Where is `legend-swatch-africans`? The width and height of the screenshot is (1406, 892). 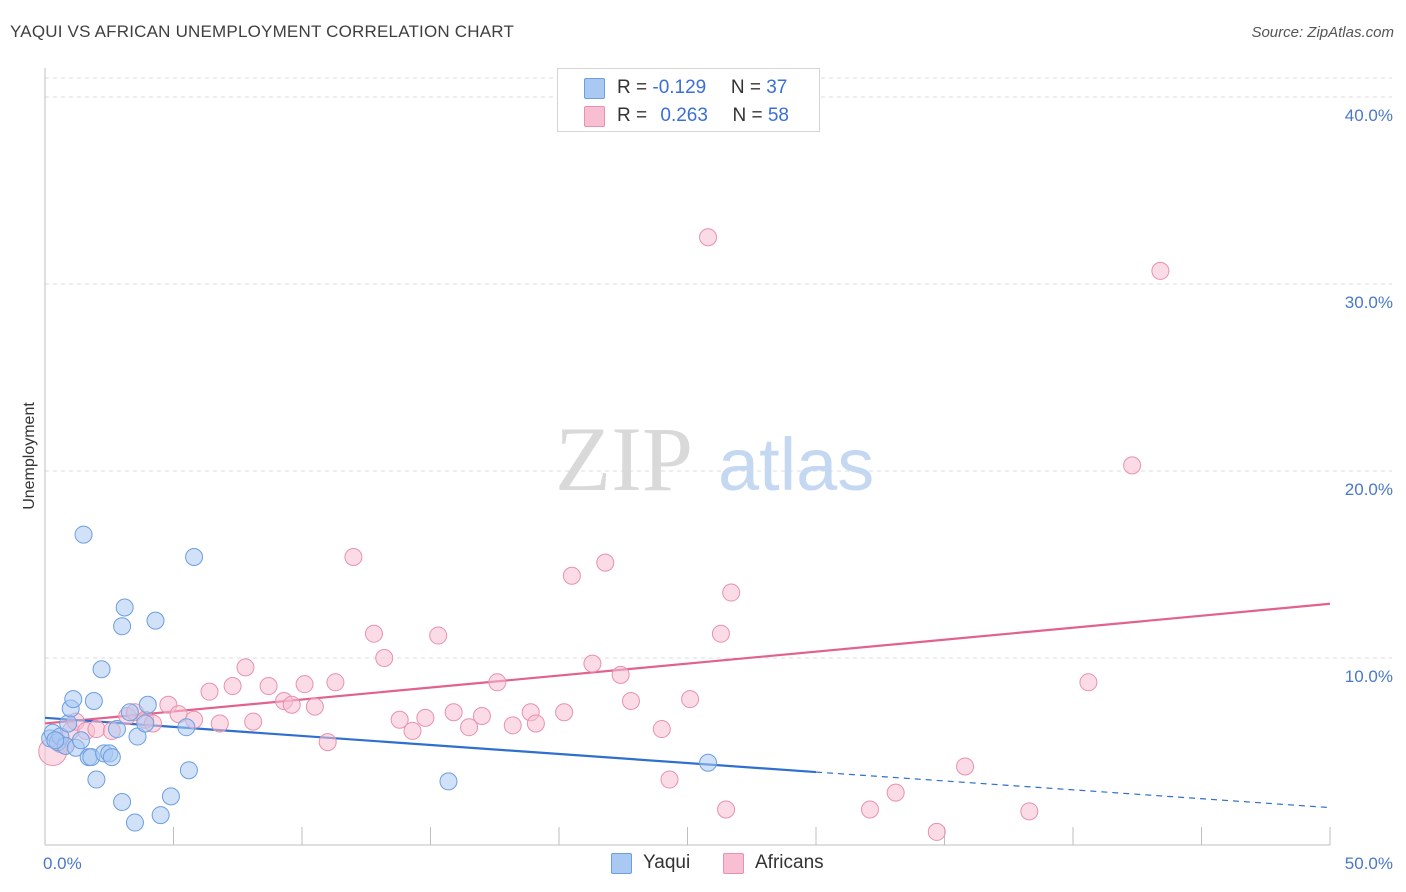 legend-swatch-africans is located at coordinates (594, 116).